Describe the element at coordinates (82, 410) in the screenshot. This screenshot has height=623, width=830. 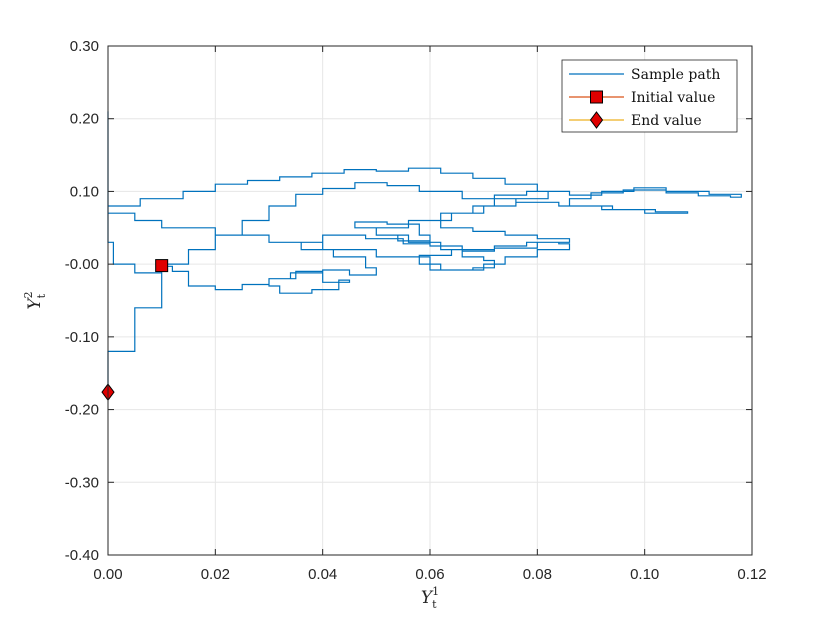
I see `y-tick-label: -0.20` at that location.